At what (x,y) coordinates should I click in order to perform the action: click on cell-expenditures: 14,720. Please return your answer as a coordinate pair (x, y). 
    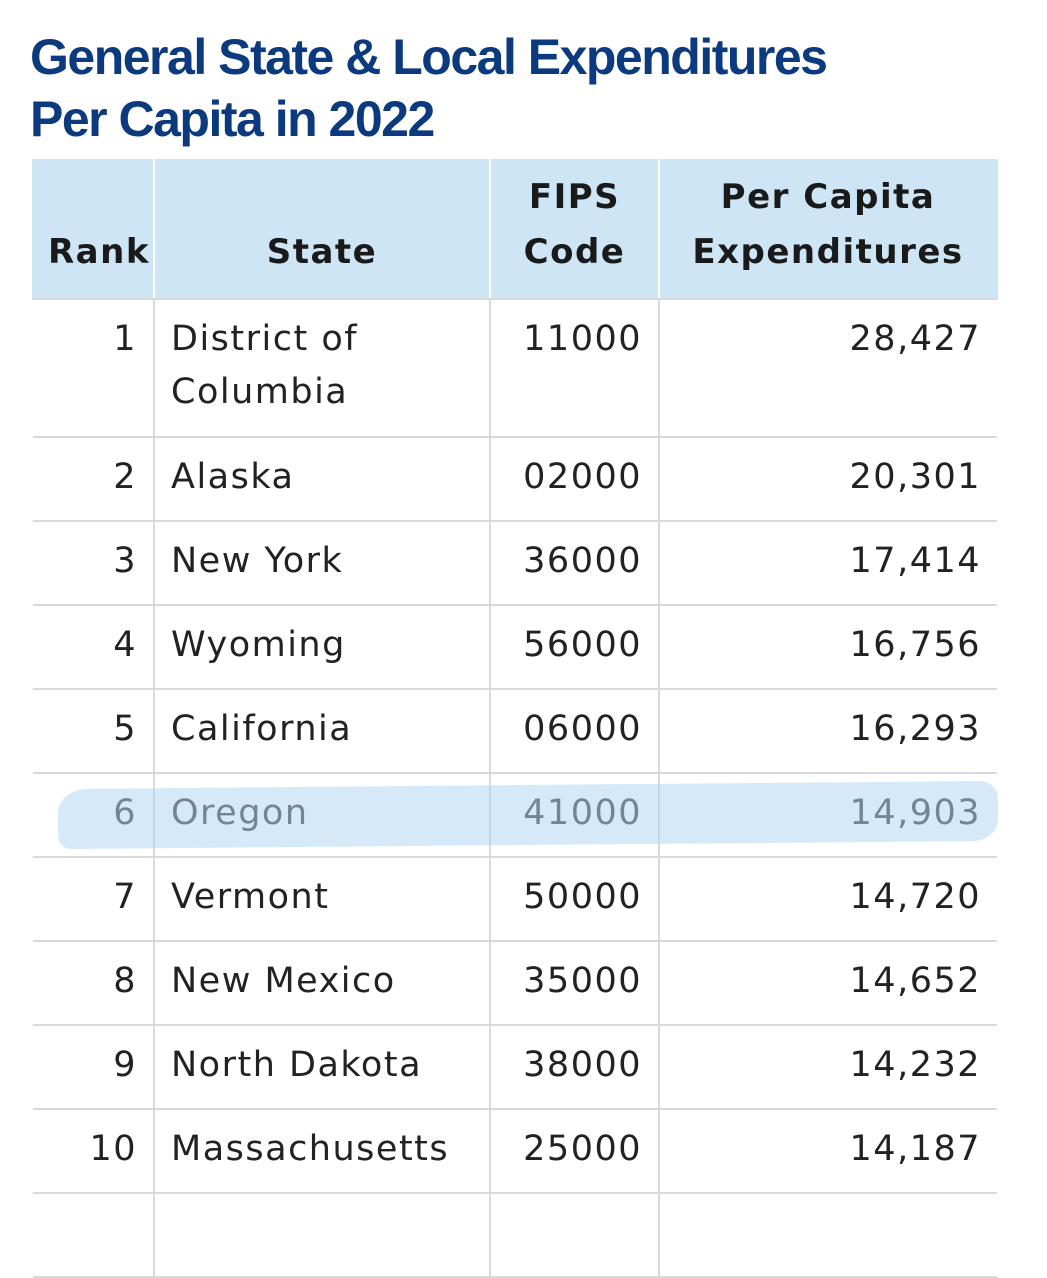
    Looking at the image, I should click on (827, 899).